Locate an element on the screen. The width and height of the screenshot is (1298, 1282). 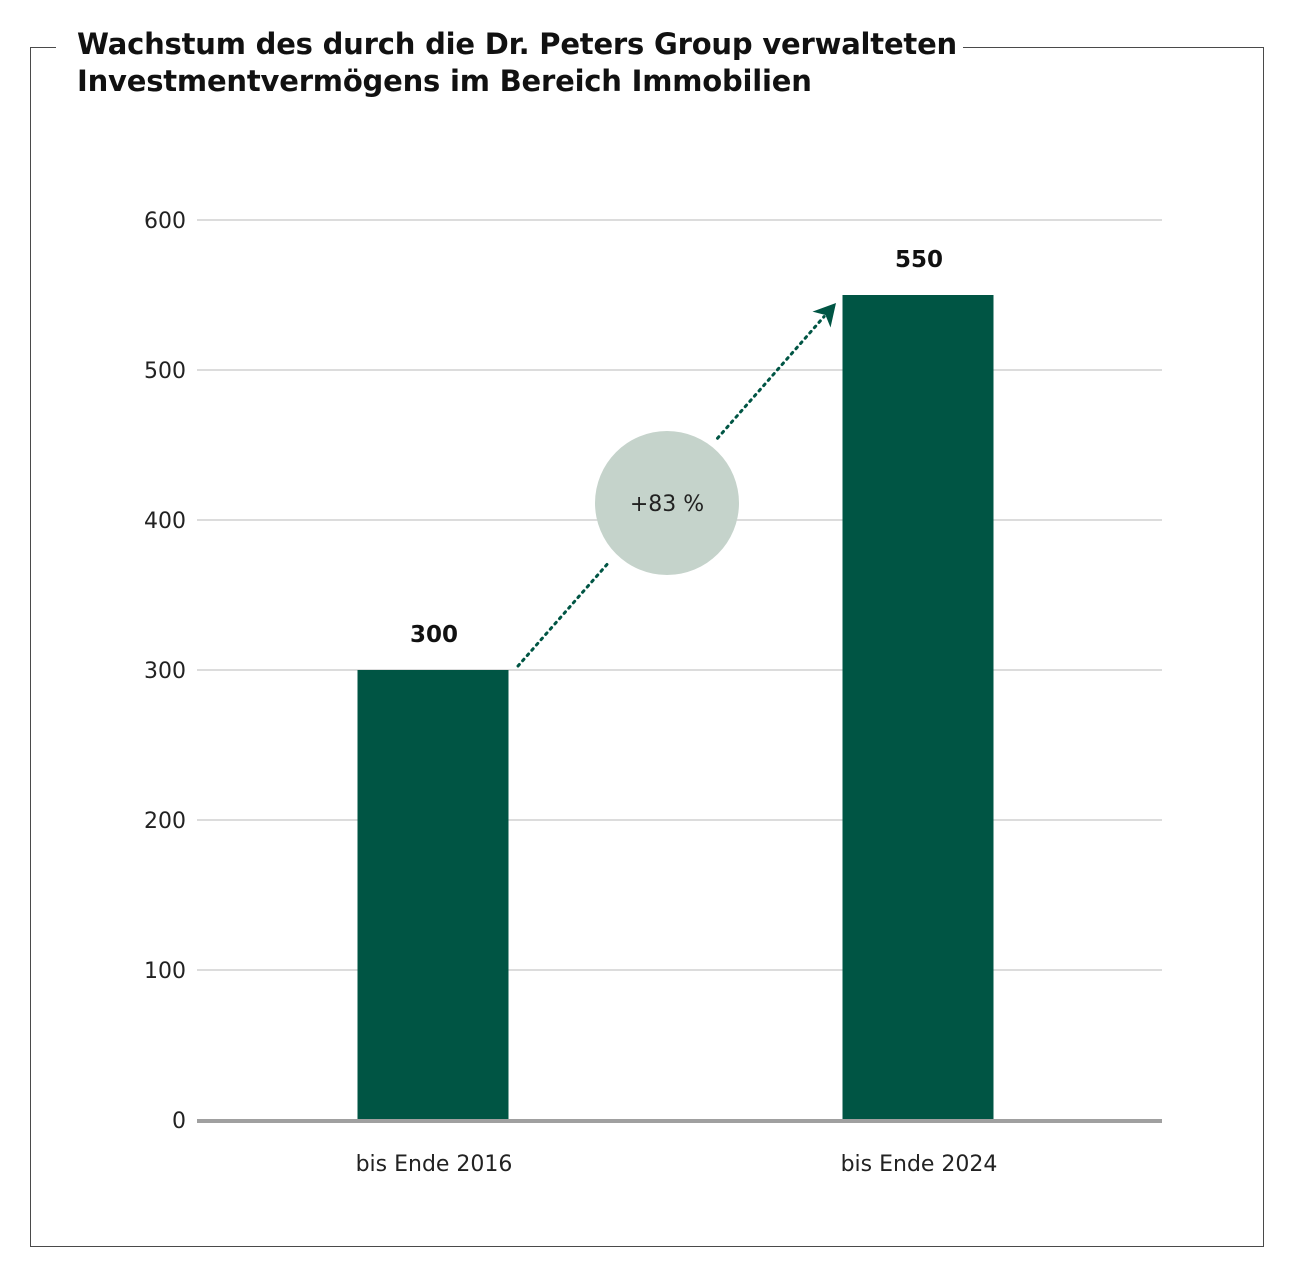
arrow-head-icon is located at coordinates (824, 315).